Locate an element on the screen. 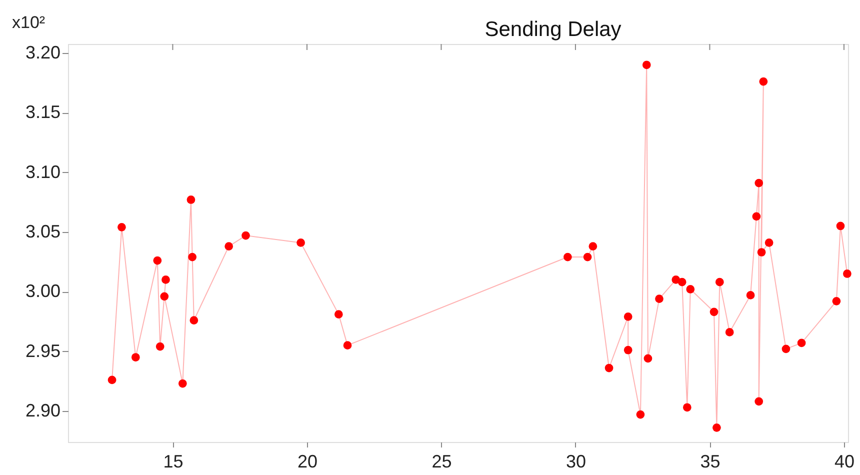  x-tick-label: 20 is located at coordinates (307, 462).